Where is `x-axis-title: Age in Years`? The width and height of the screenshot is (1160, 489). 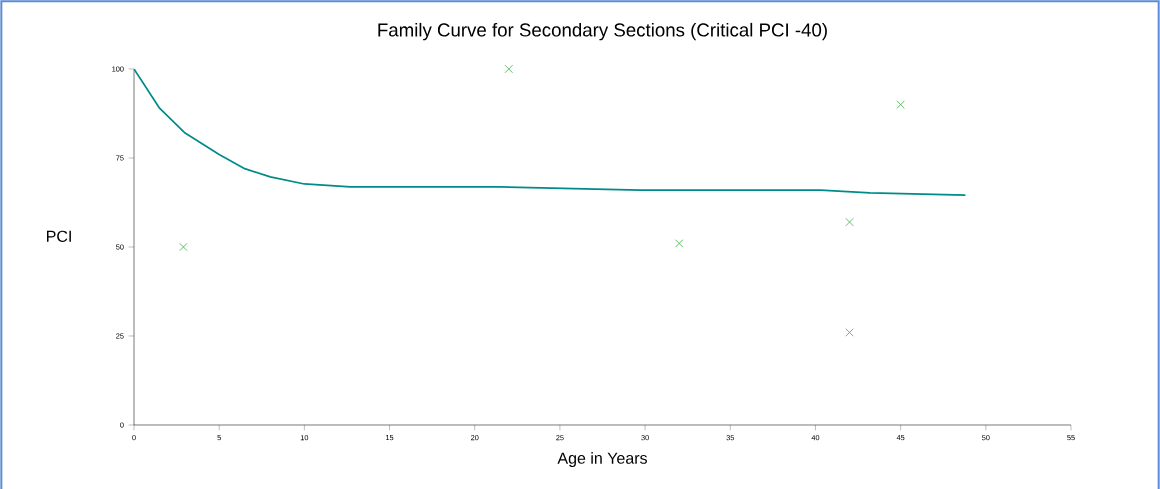 x-axis-title: Age in Years is located at coordinates (602, 459).